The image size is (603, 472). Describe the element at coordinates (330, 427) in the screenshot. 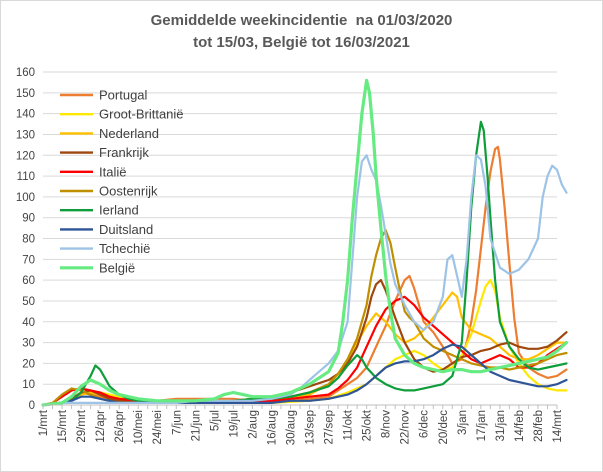

I see `x-tick-label: 27/sep` at that location.